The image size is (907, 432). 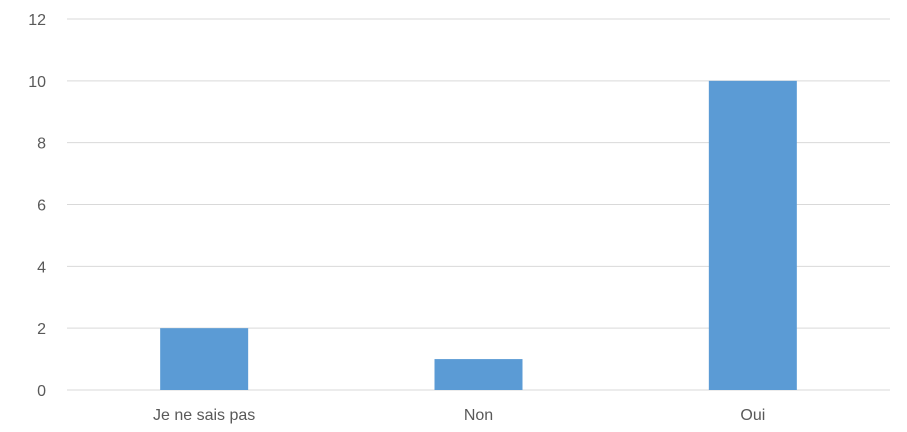 What do you see at coordinates (37, 20) in the screenshot?
I see `y-tick-label: 12` at bounding box center [37, 20].